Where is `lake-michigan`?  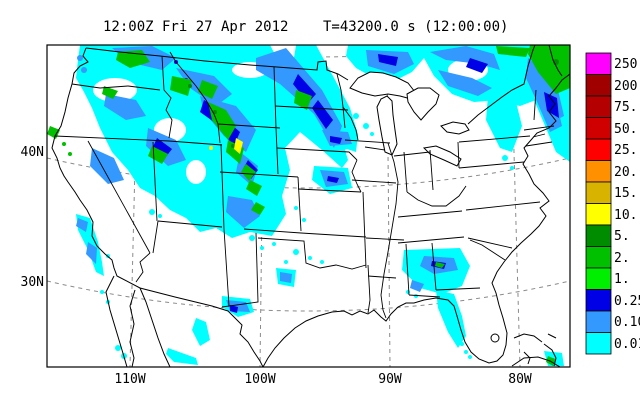 lake-michigan is located at coordinates (387, 125).